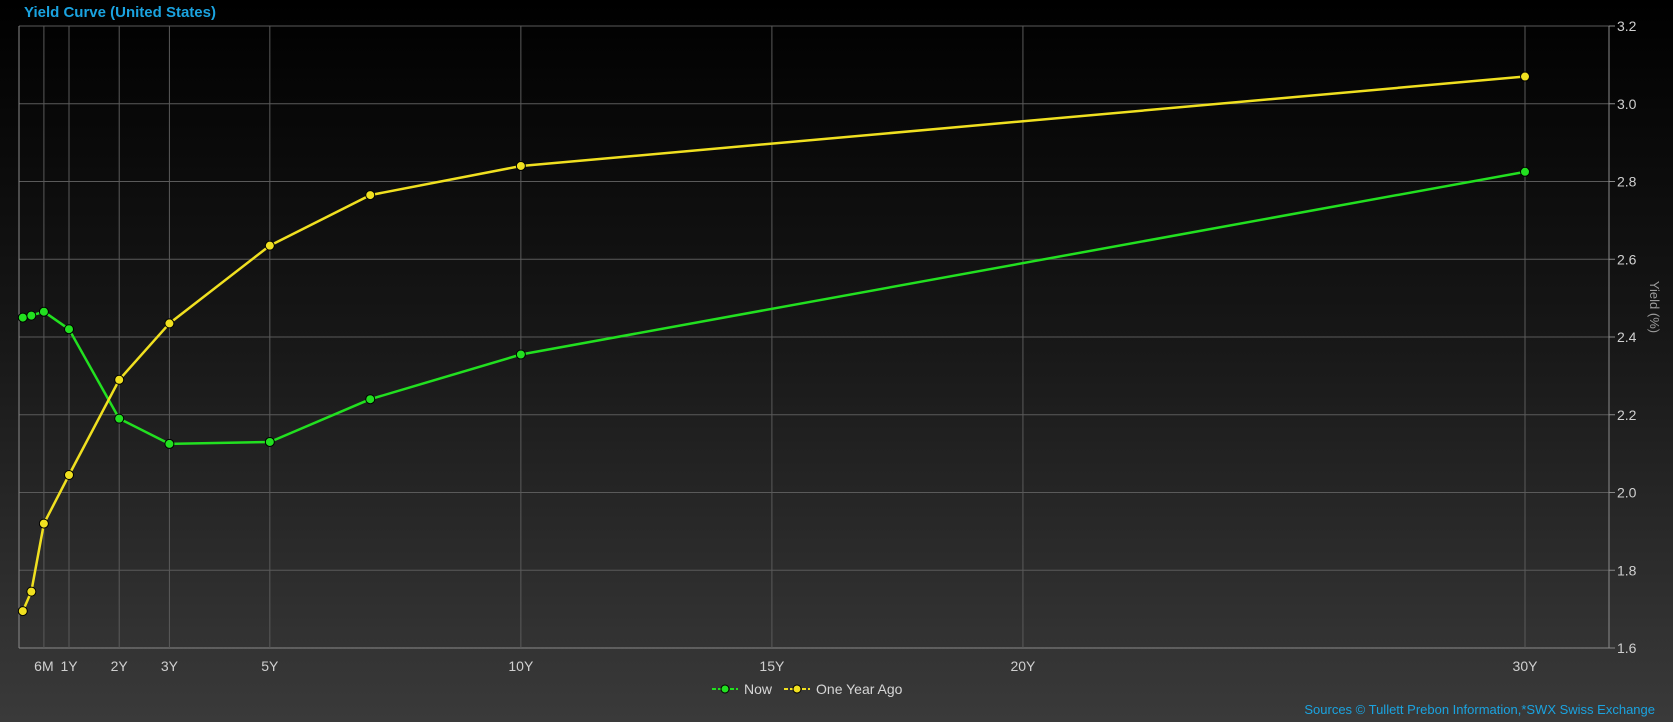 The height and width of the screenshot is (722, 1673). I want to click on y-tick-label: 1.6, so click(1627, 648).